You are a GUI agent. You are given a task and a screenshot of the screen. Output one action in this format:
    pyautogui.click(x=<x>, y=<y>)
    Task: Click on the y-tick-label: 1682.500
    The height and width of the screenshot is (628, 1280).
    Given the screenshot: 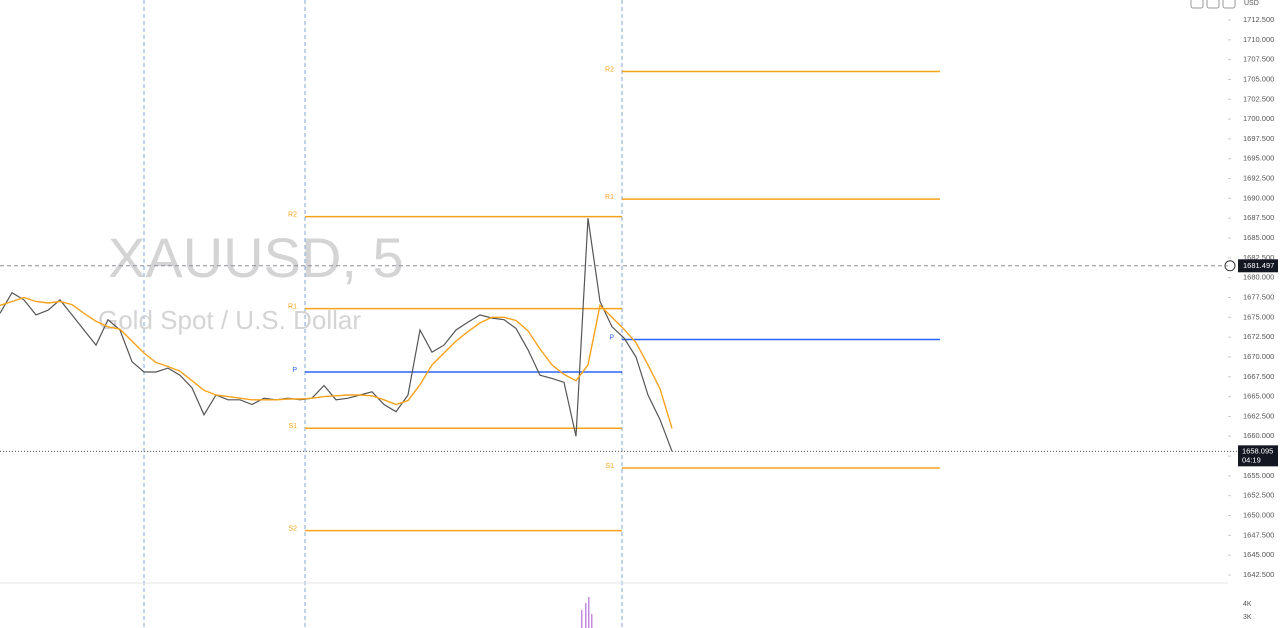 What is the action you would take?
    pyautogui.click(x=1258, y=257)
    